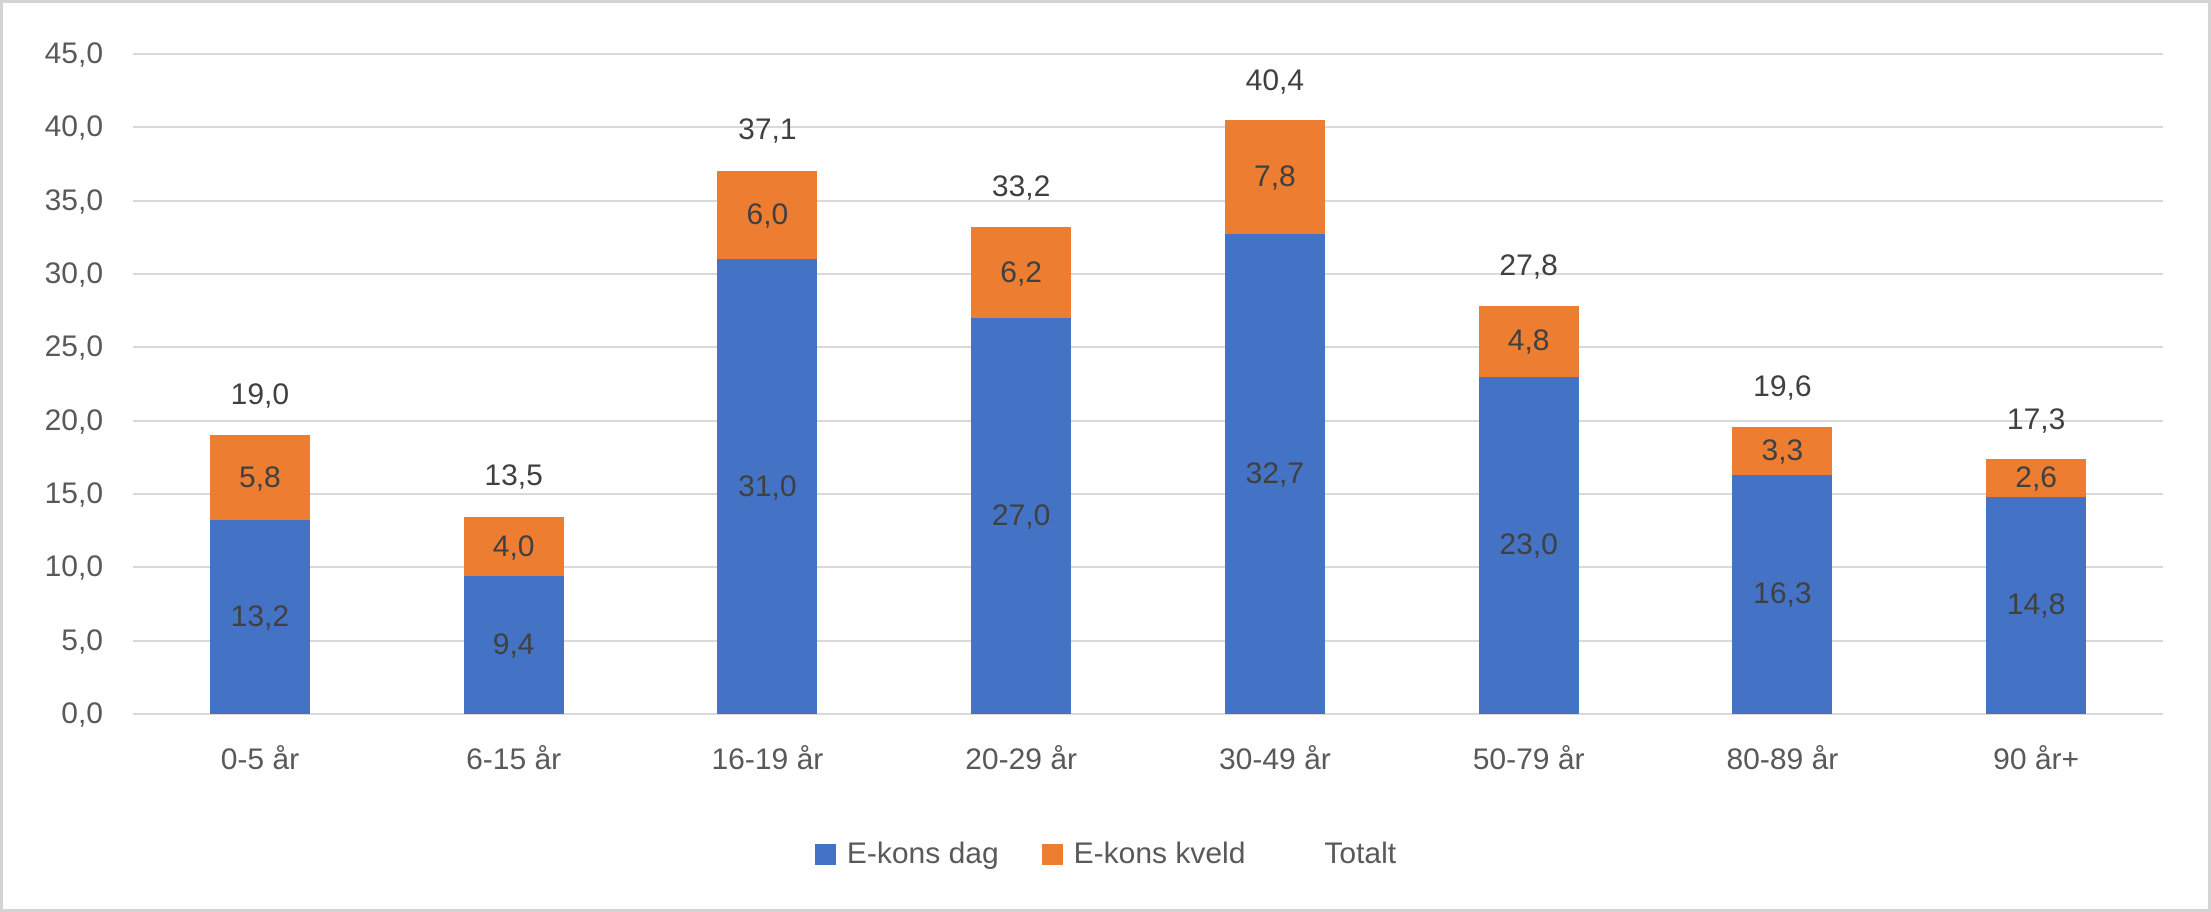  I want to click on y-tick-label: 30,0, so click(73, 273).